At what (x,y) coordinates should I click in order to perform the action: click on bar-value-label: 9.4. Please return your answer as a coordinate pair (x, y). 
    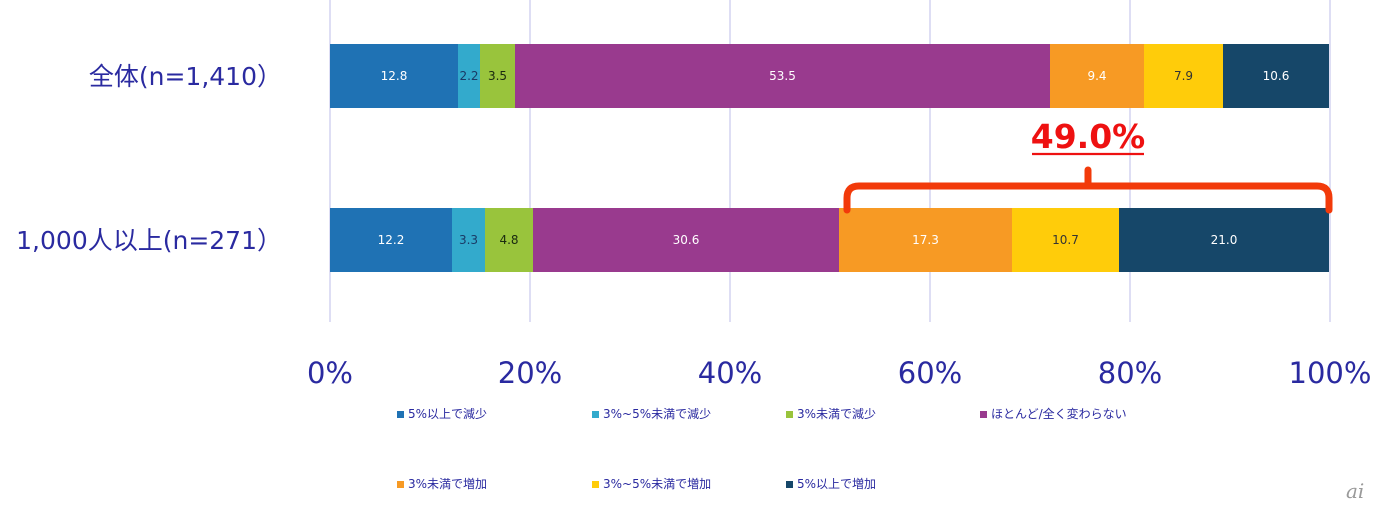
    Looking at the image, I should click on (1096, 76).